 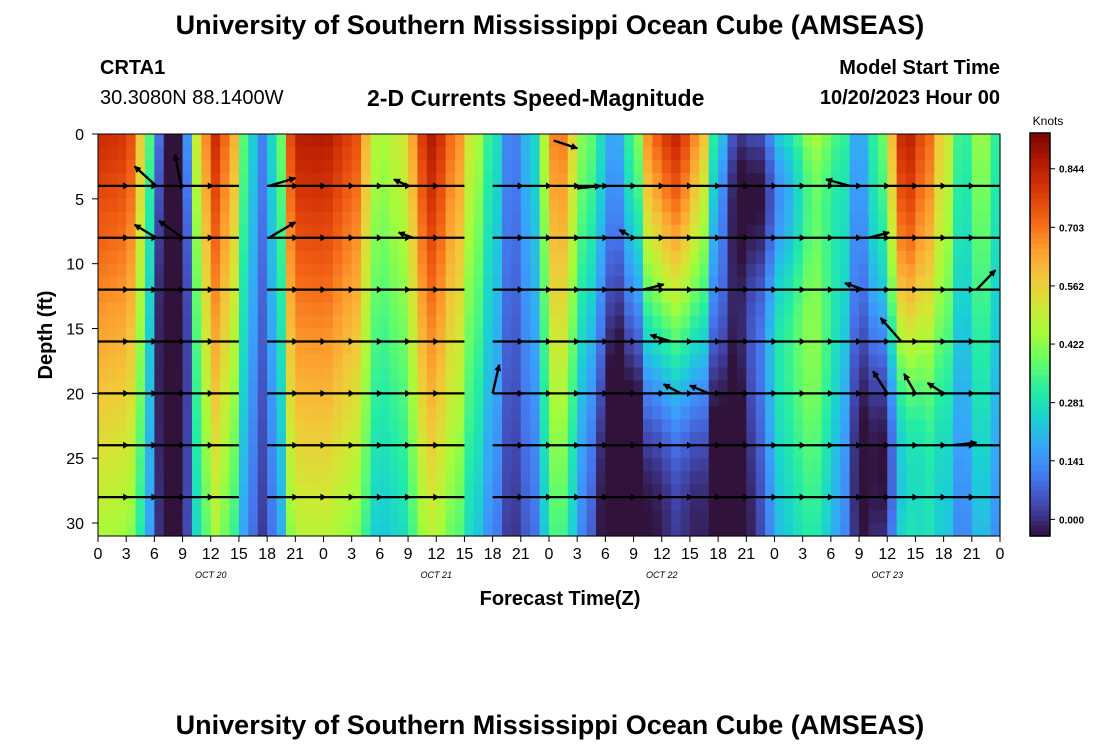 I want to click on y-tick-label: 10, so click(x=75, y=265).